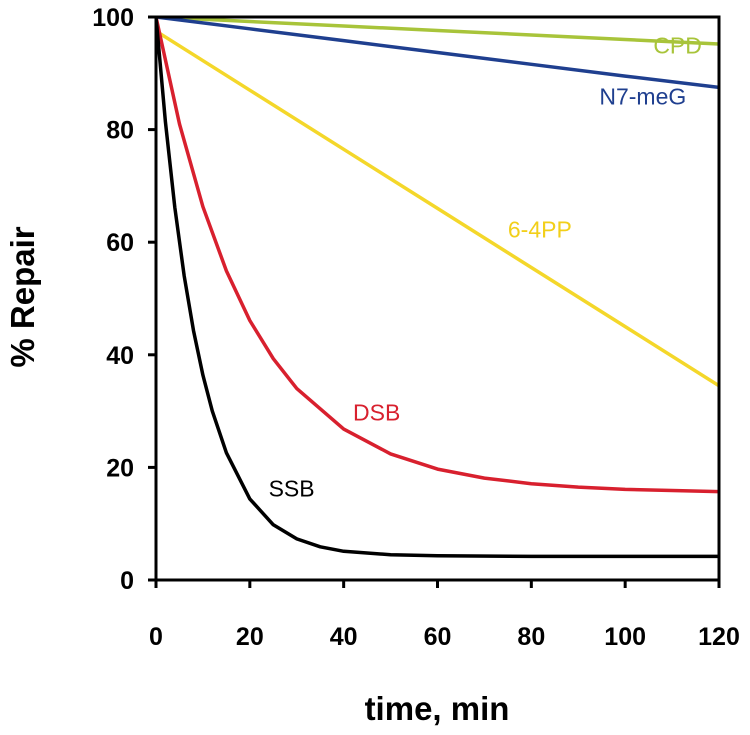  Describe the element at coordinates (250, 637) in the screenshot. I see `x-tick-label-20: 20` at that location.